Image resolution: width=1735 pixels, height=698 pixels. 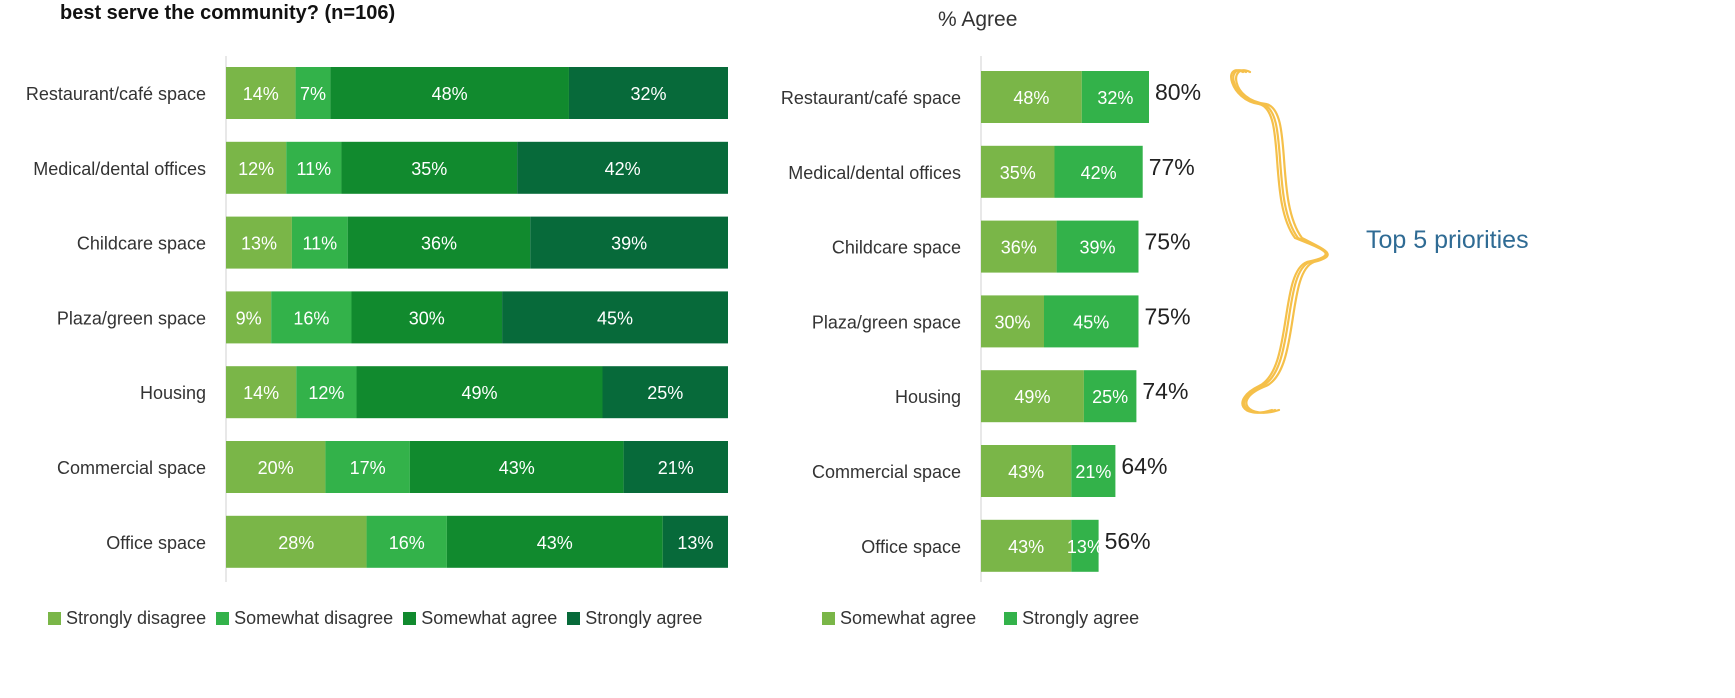 What do you see at coordinates (928, 397) in the screenshot?
I see `right-category-label: Housing` at bounding box center [928, 397].